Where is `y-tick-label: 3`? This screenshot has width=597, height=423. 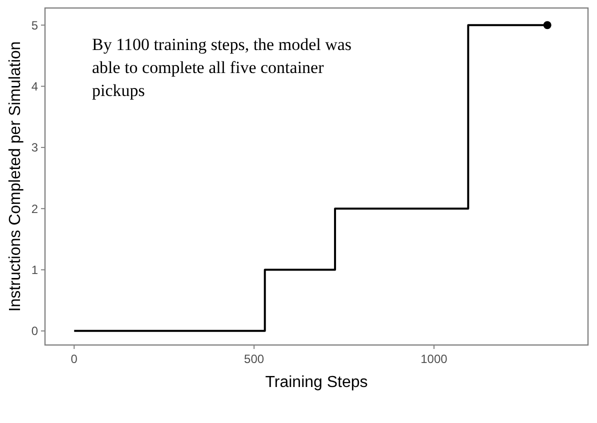
y-tick-label: 3 is located at coordinates (34, 147).